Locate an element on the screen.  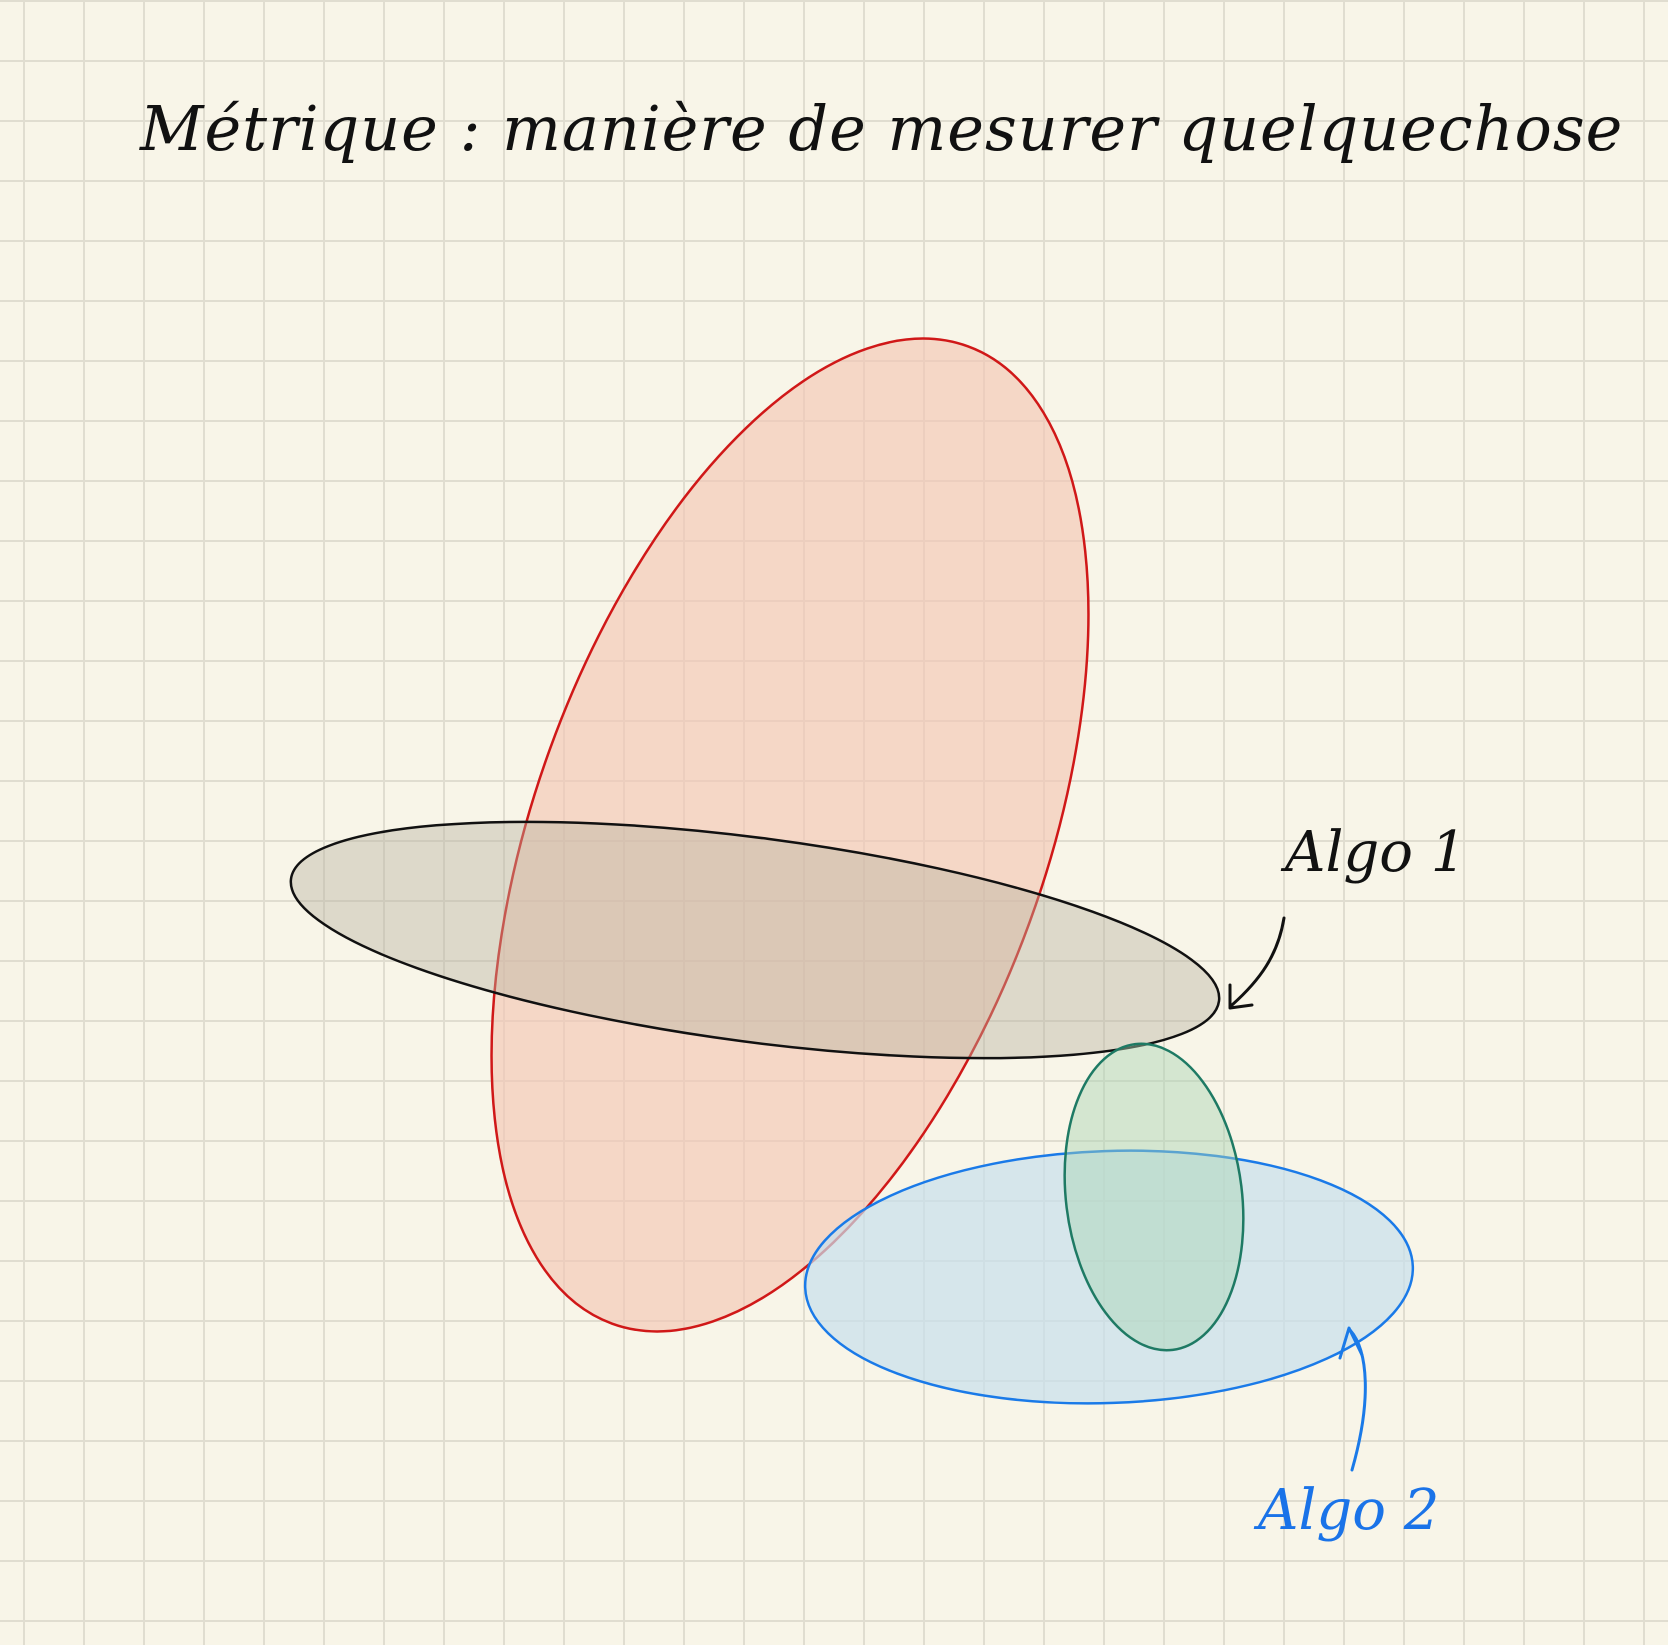
blue-ellipse is located at coordinates (1109, 1277).